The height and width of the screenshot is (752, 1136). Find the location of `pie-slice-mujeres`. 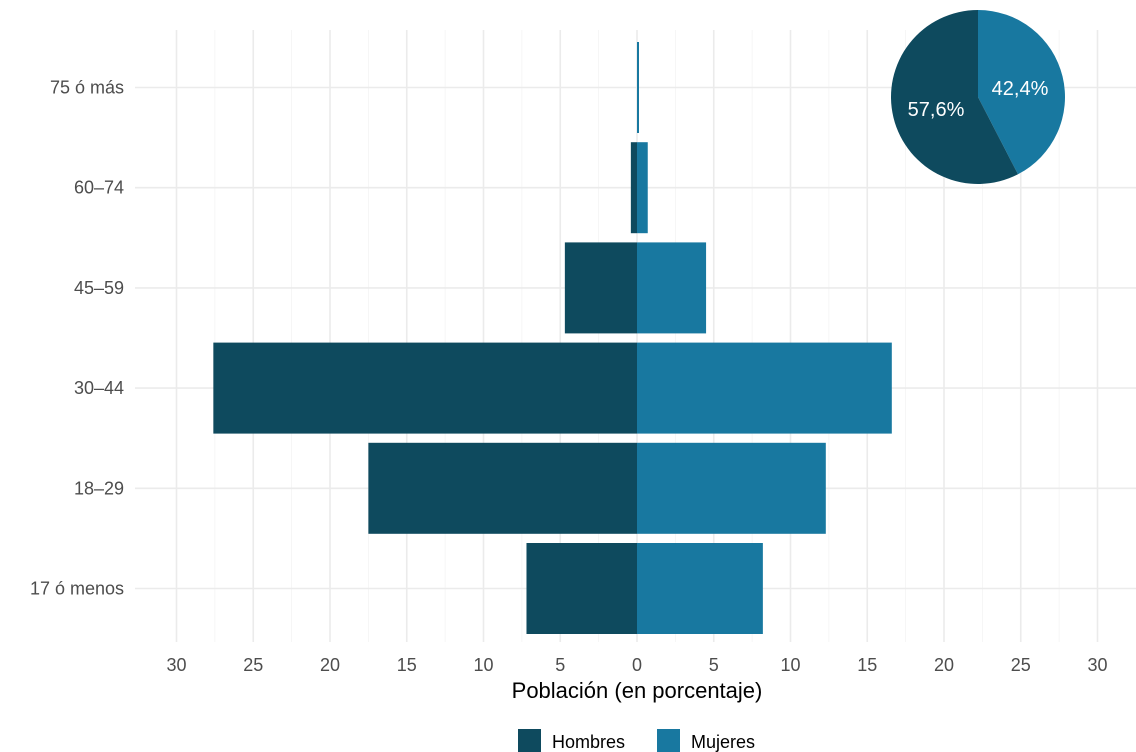

pie-slice-mujeres is located at coordinates (1021, 92).